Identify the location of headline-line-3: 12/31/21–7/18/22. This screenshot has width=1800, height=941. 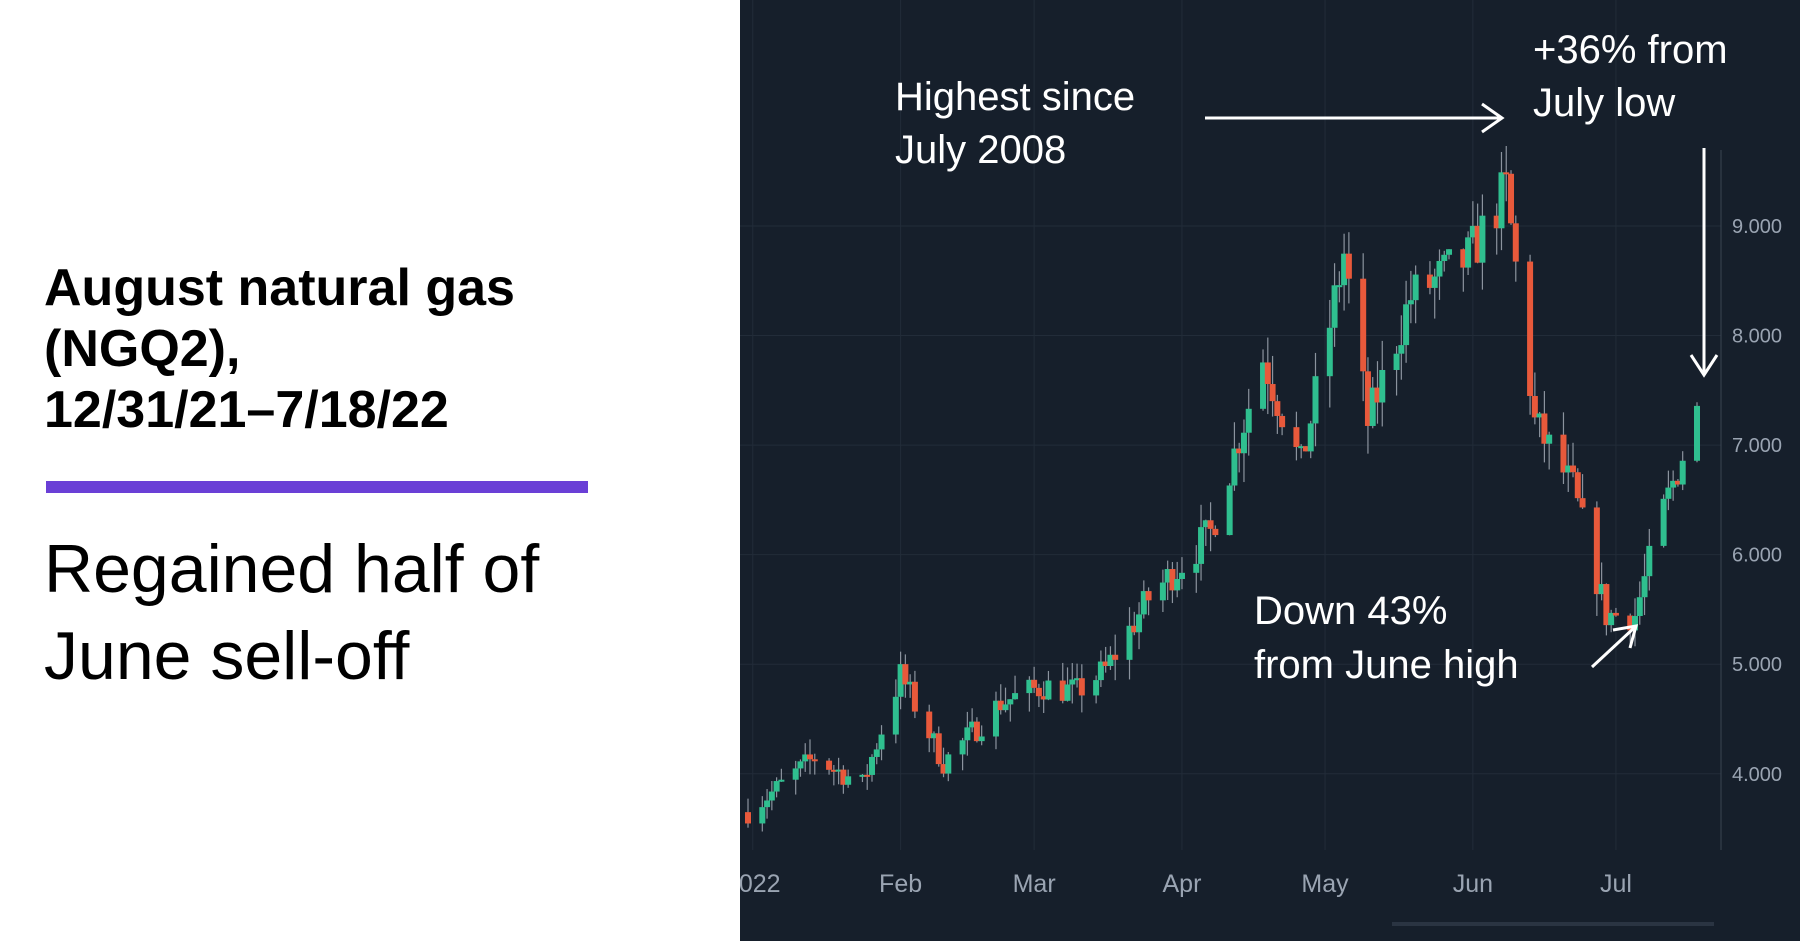
(246, 410).